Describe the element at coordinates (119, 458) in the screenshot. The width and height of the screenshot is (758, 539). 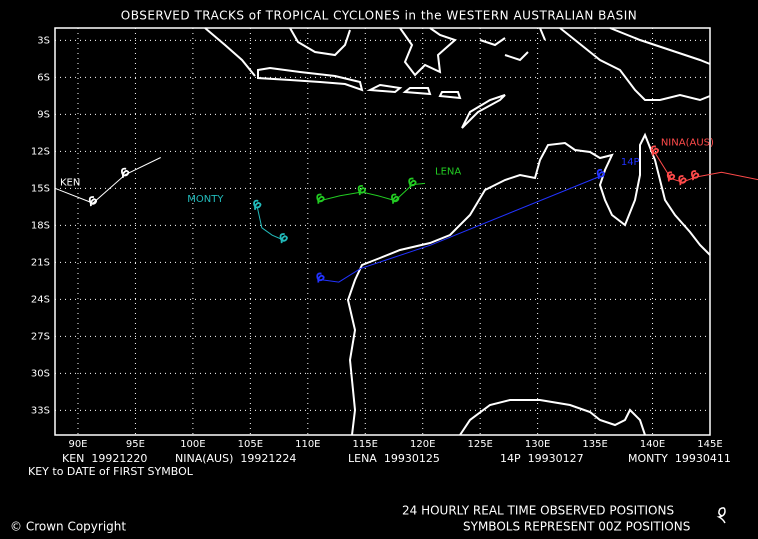
I see `key-date: 19921220` at that location.